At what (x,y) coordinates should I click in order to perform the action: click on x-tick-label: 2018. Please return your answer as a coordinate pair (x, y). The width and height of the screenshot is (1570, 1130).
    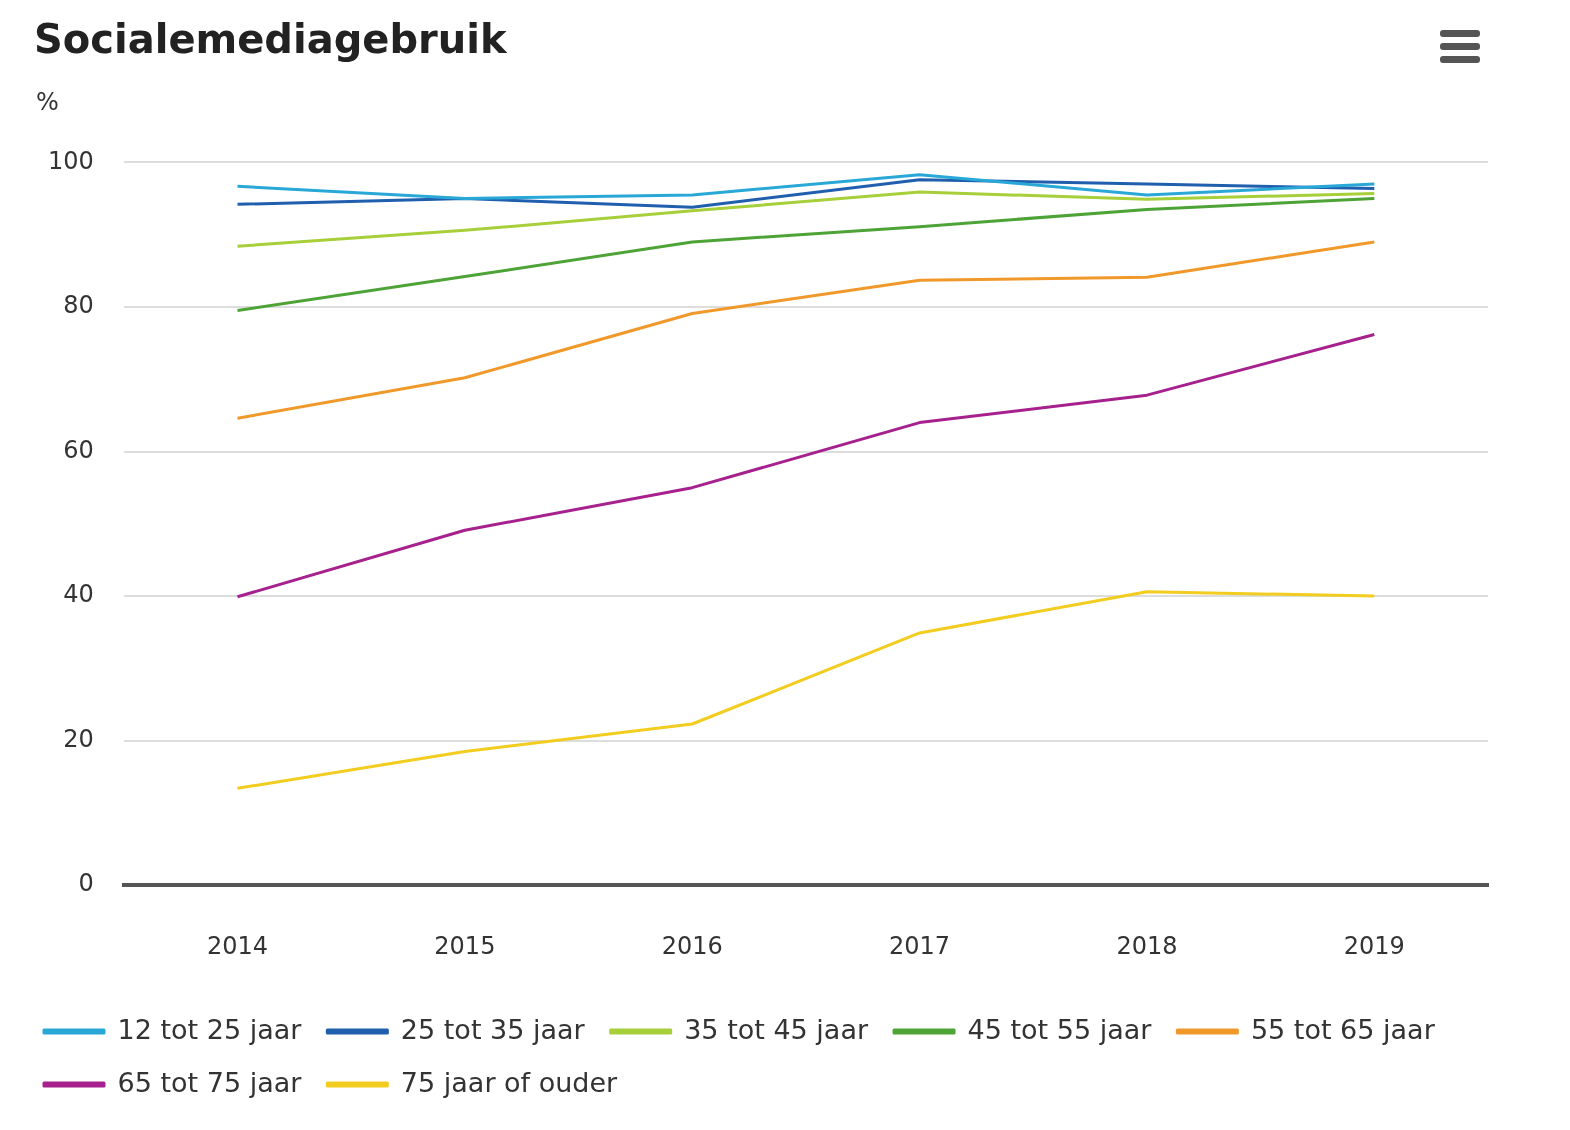
    Looking at the image, I should click on (1147, 945).